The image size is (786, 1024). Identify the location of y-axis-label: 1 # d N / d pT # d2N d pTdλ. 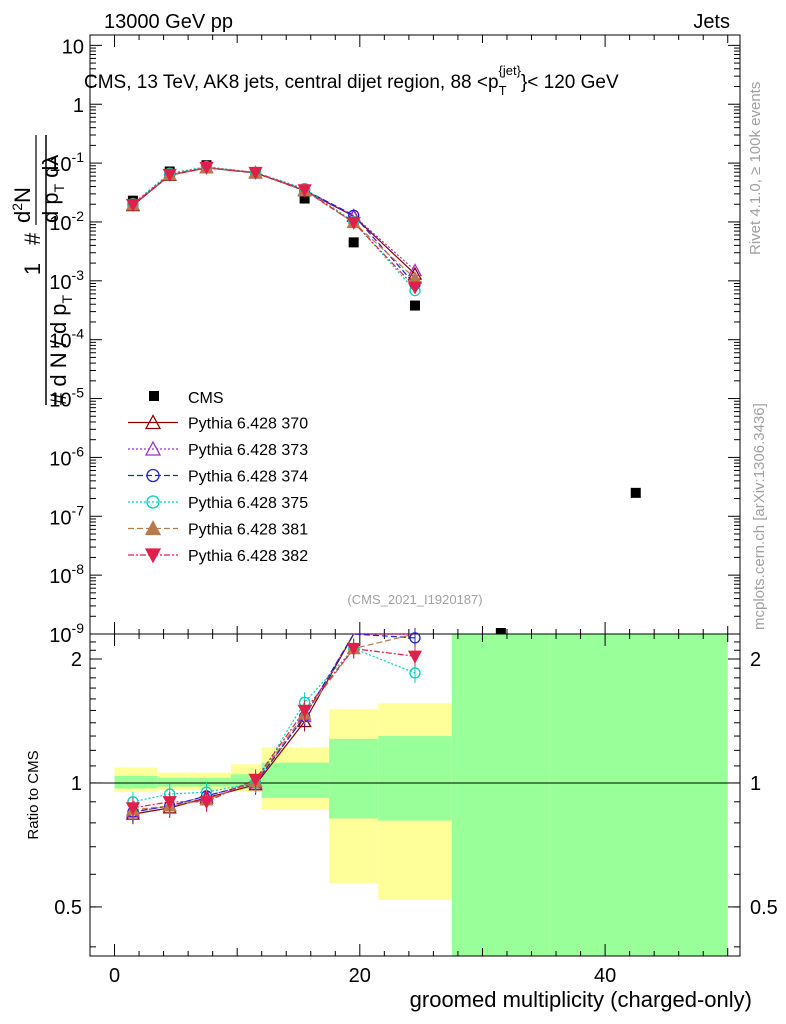
(42, 270).